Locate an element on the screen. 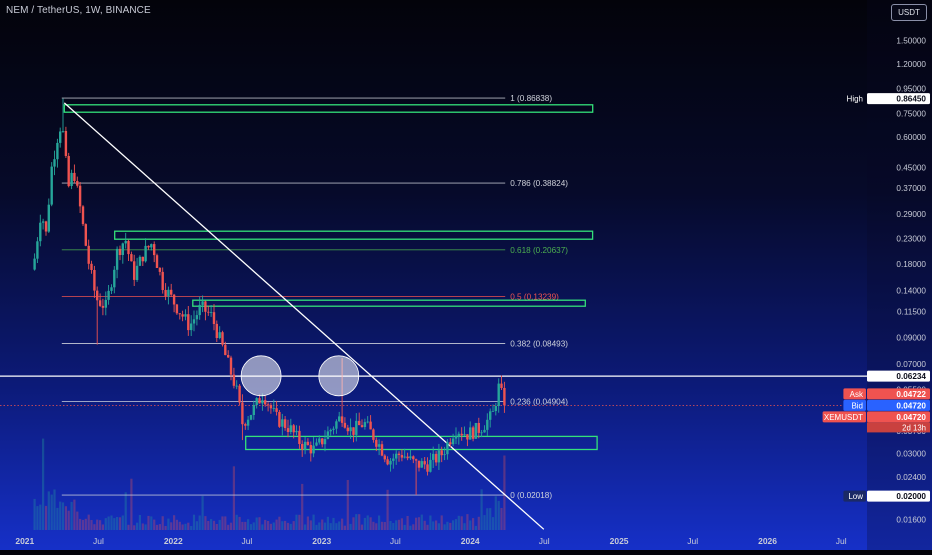  time-tick-label: 2024 is located at coordinates (470, 541).